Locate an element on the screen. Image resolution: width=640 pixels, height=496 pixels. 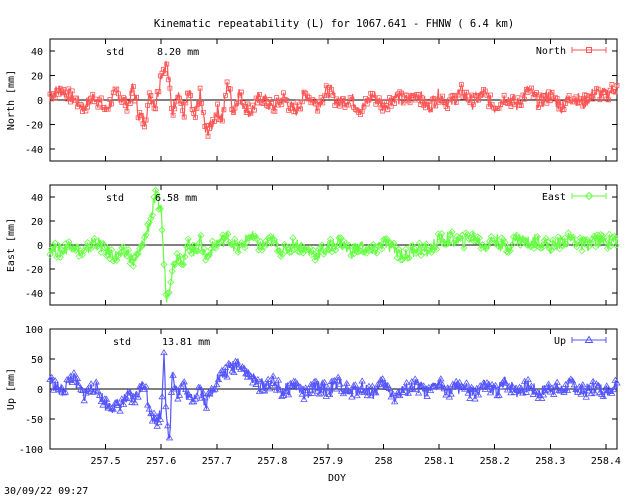
east-y-axis-label: East [mm] is located at coordinates (11, 245).